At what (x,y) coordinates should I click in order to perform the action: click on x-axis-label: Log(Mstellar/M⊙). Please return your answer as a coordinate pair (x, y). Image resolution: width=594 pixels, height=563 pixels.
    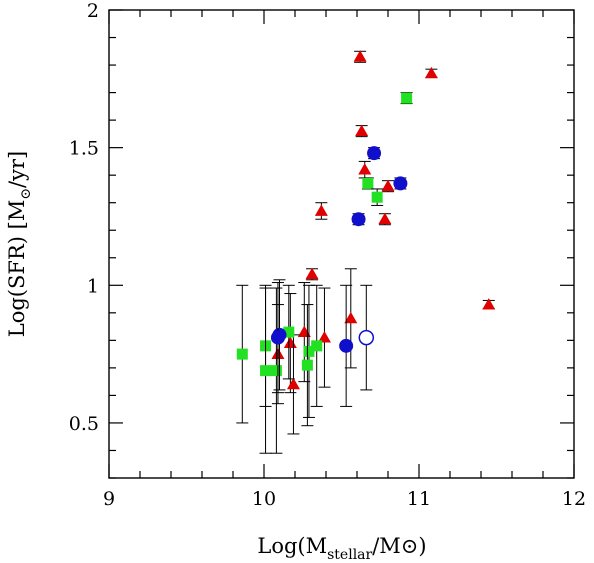
    Looking at the image, I should click on (341, 548).